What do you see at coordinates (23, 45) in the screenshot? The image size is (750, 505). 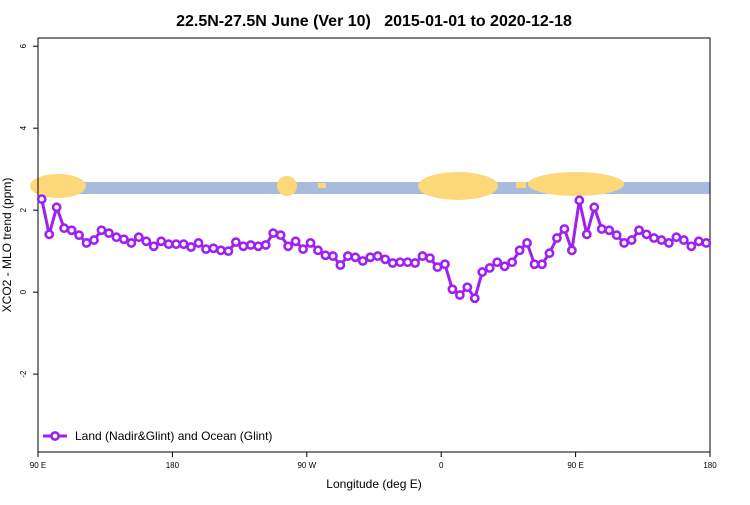 I see `y-tick-label: 6` at bounding box center [23, 45].